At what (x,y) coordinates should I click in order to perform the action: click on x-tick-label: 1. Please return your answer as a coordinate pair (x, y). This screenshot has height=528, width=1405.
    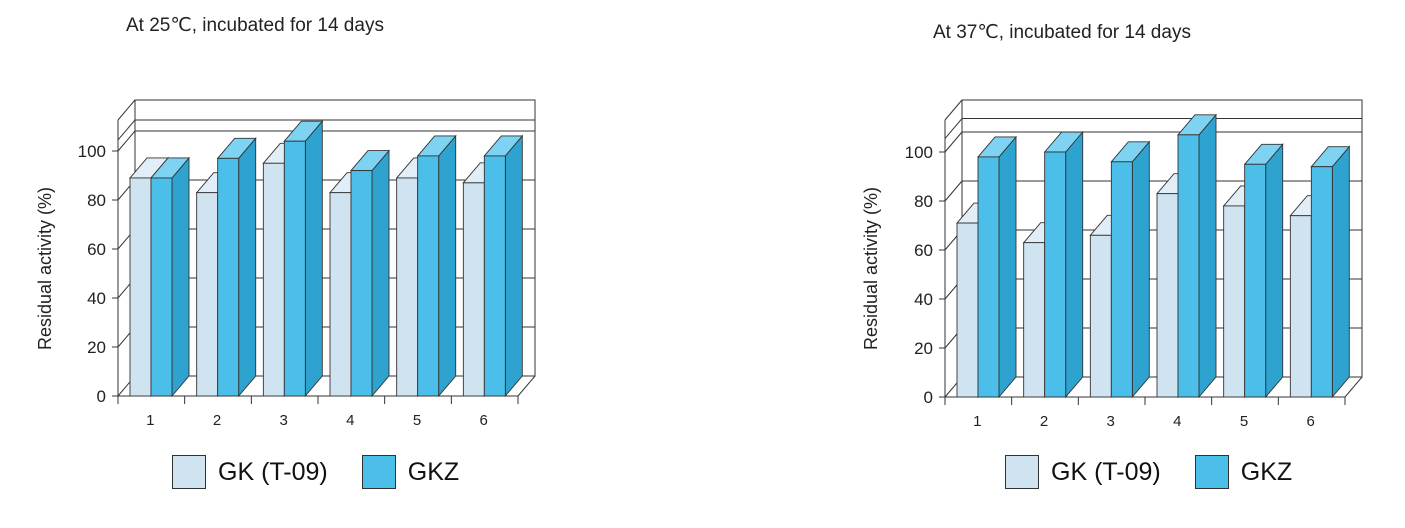
    Looking at the image, I should click on (150, 420).